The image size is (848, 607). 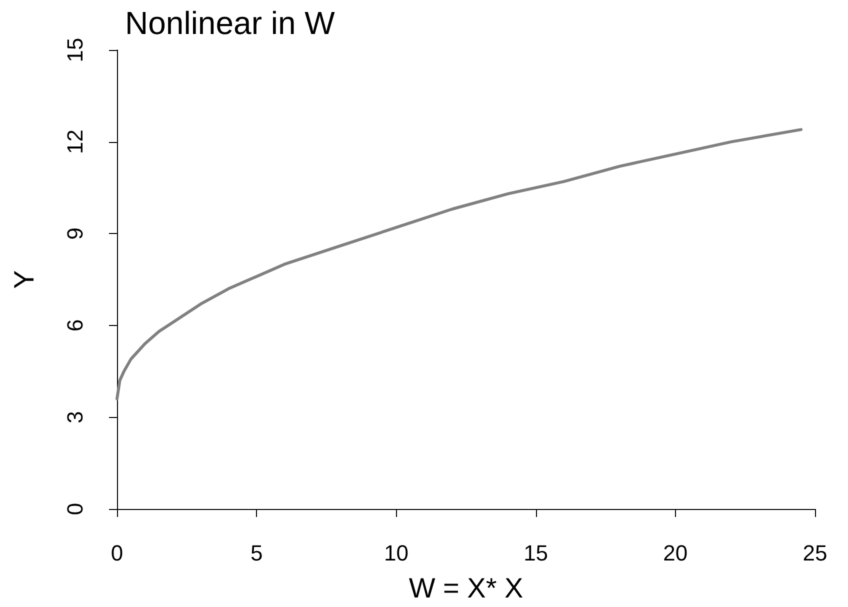 I want to click on y-tick-label: 3, so click(x=75, y=417).